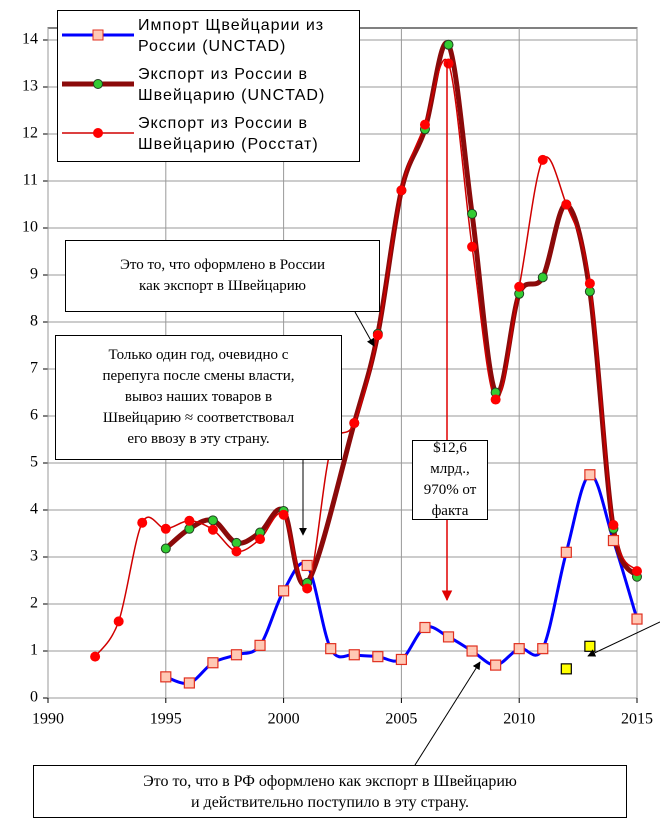 Image resolution: width=660 pixels, height=824 pixels. What do you see at coordinates (34, 368) in the screenshot?
I see `y-tick-label: 7` at bounding box center [34, 368].